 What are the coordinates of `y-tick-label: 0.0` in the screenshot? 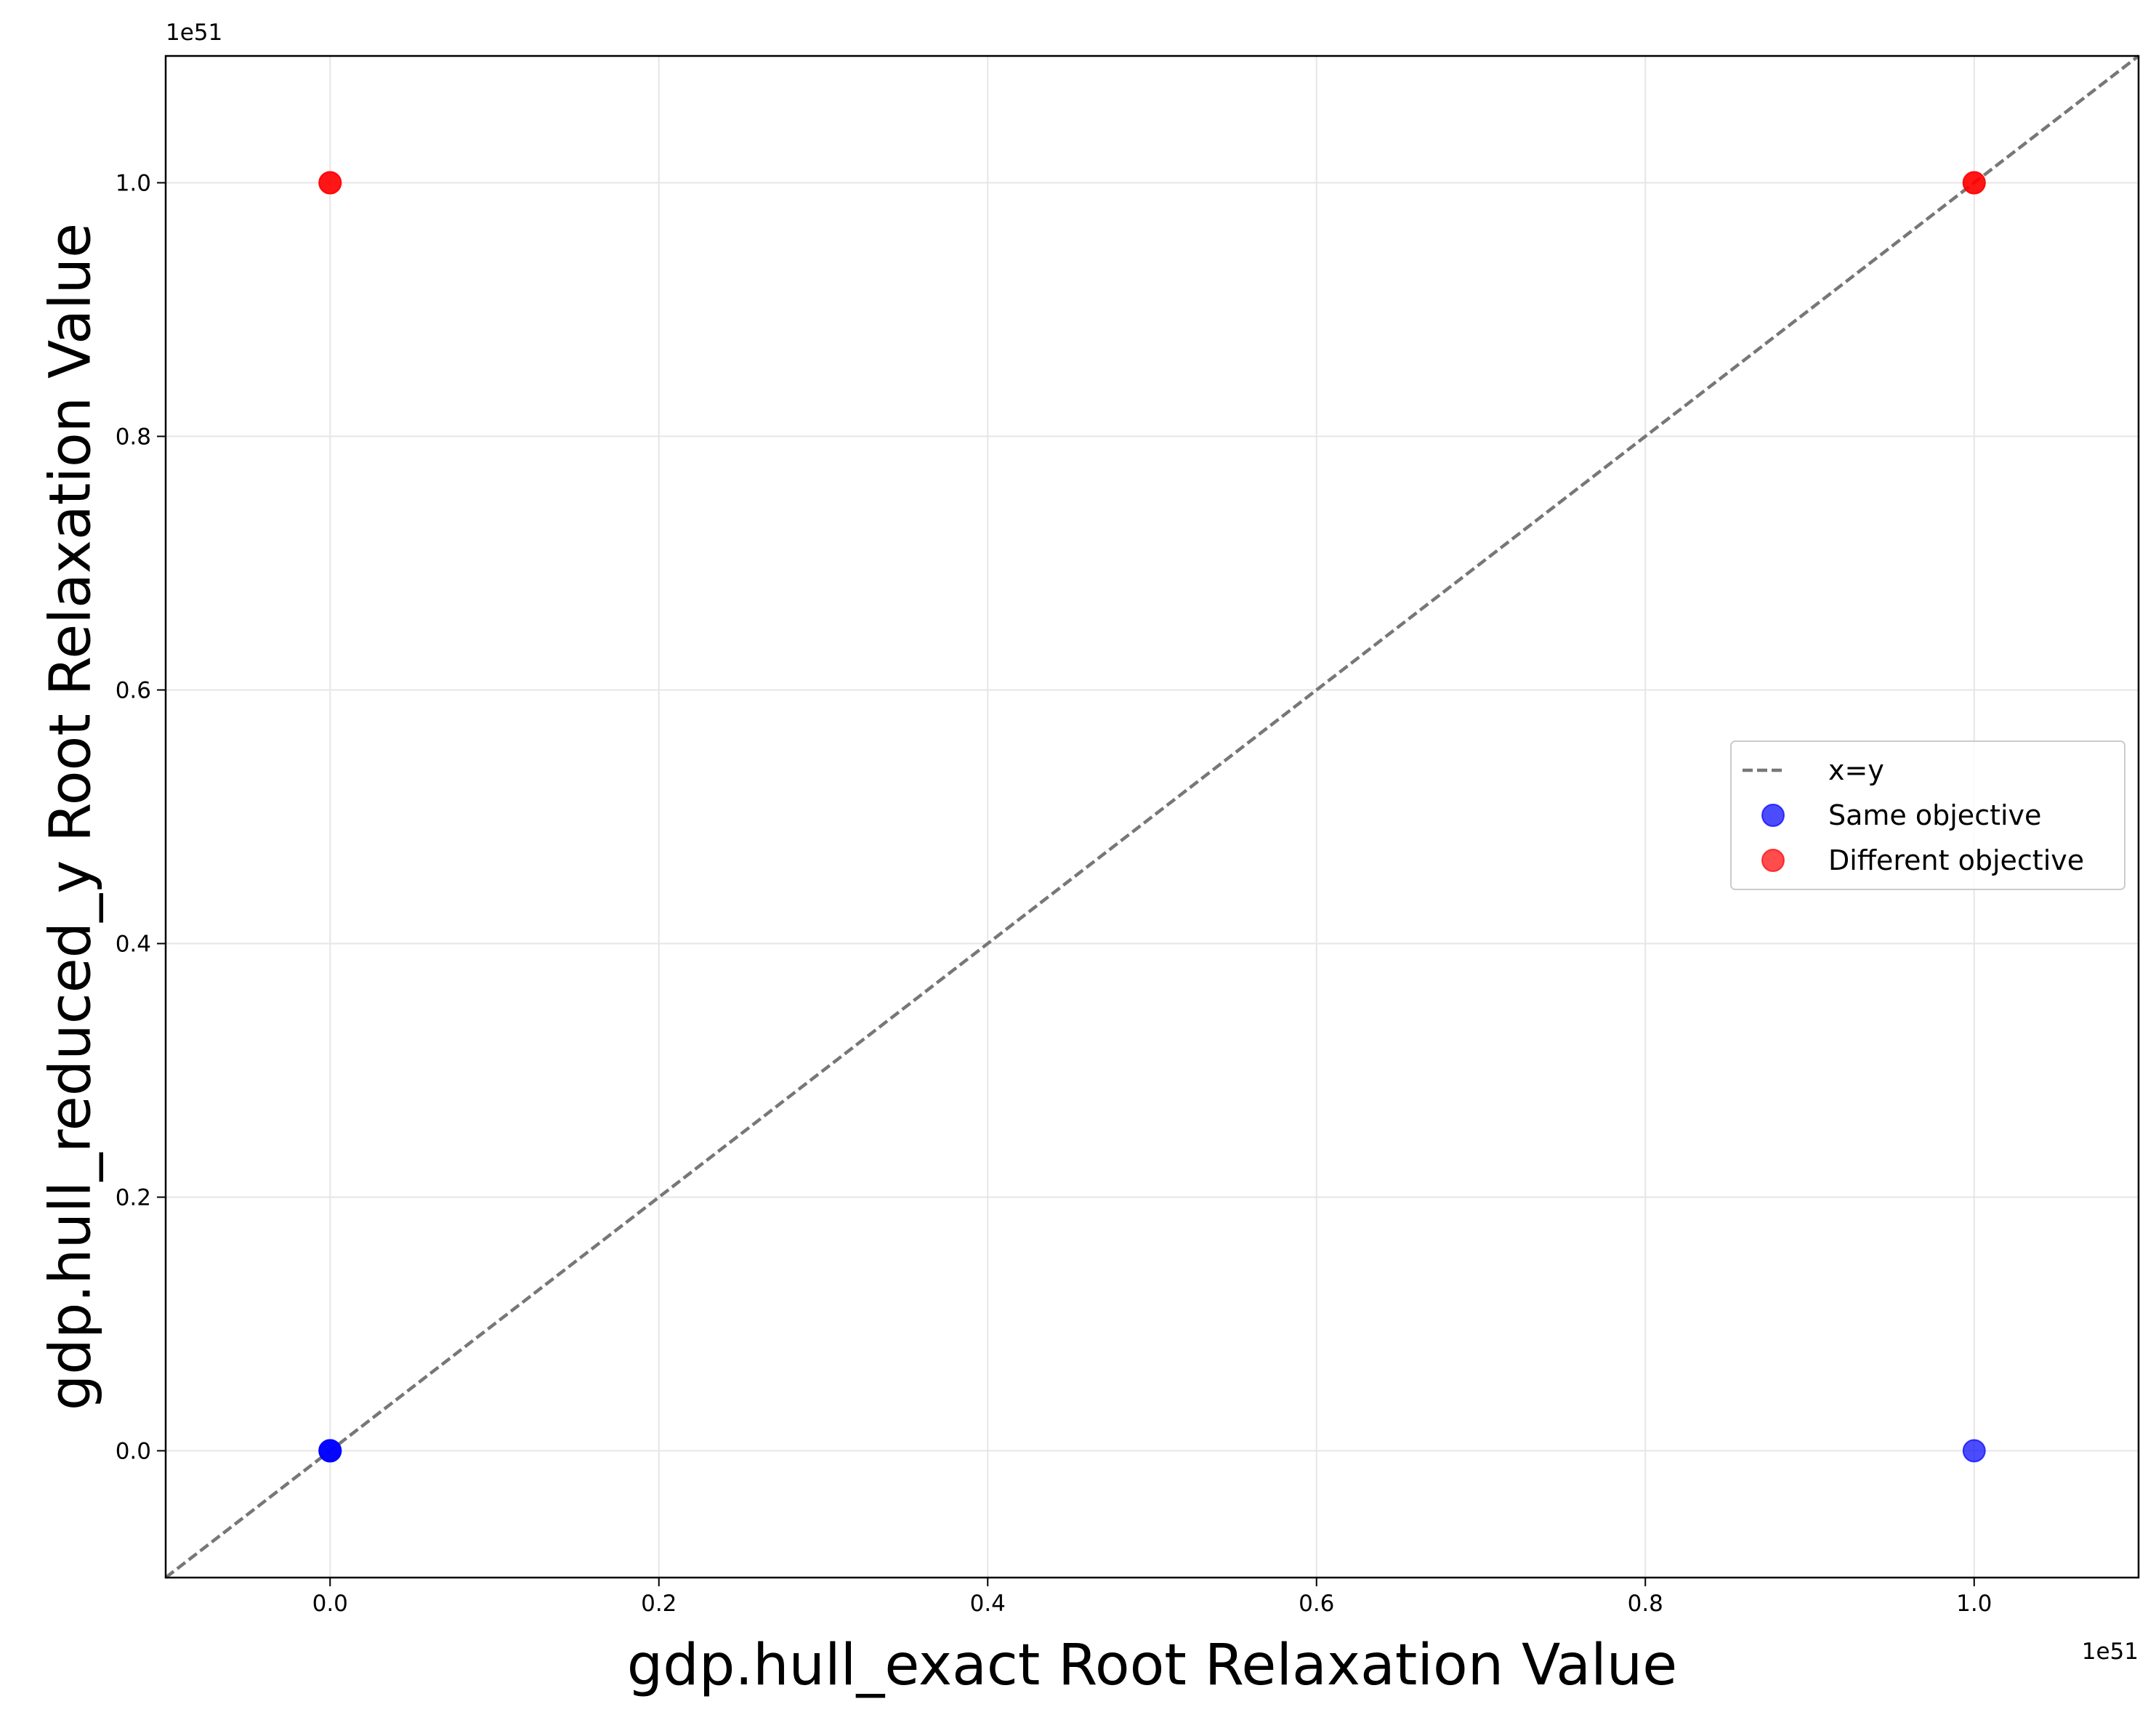 It's located at (133, 1452).